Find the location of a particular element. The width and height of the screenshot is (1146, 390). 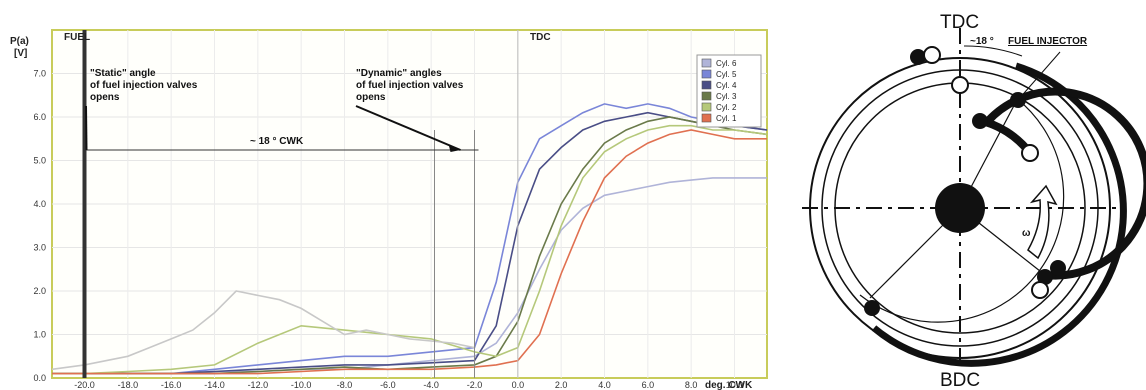

y-tick-label: 5.0 is located at coordinates (39, 161).